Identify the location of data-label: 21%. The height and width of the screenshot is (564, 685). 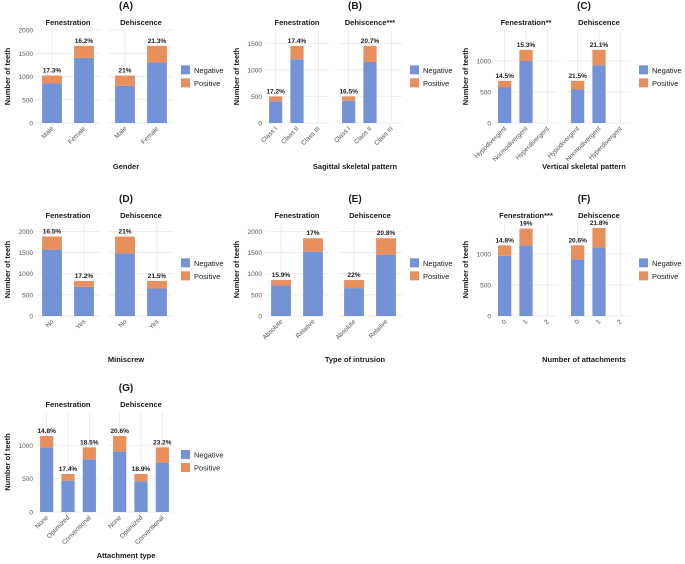
(124, 232).